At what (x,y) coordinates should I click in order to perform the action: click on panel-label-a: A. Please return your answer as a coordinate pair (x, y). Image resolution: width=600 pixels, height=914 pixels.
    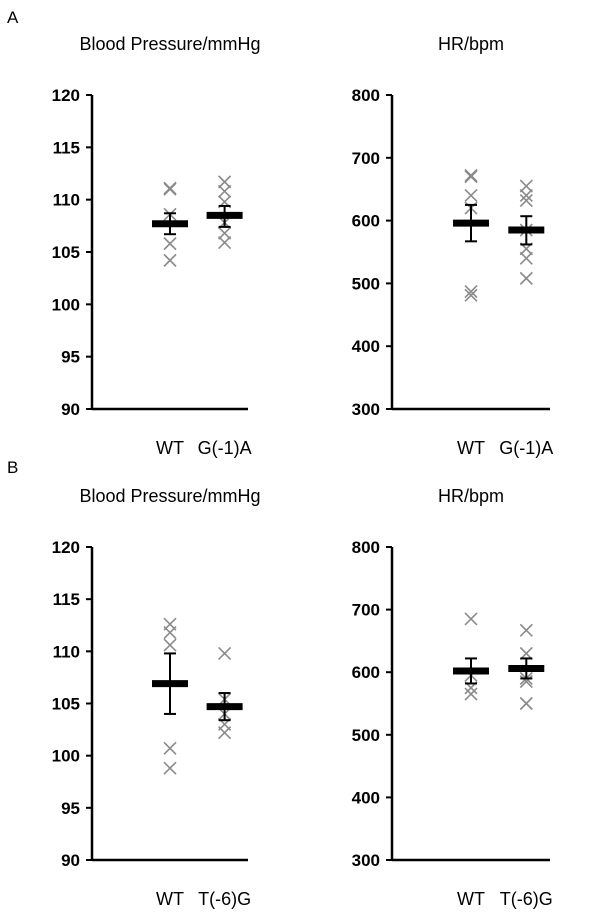
    Looking at the image, I should click on (13, 17).